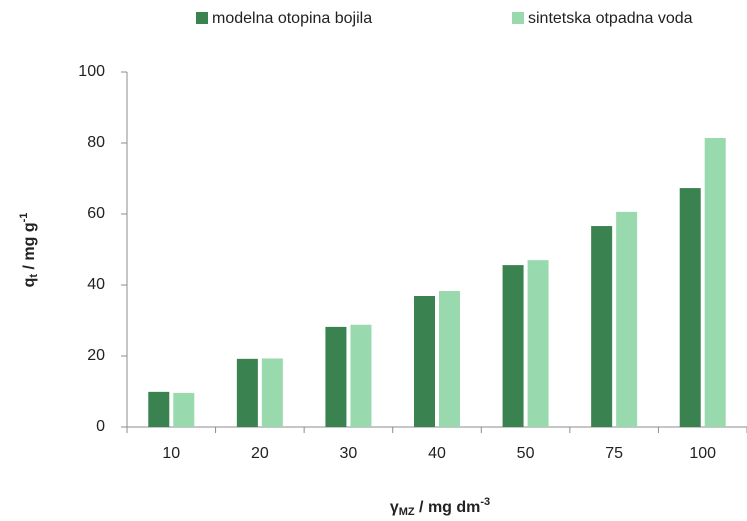 This screenshot has height=521, width=747. I want to click on x-tick-label: 10, so click(171, 453).